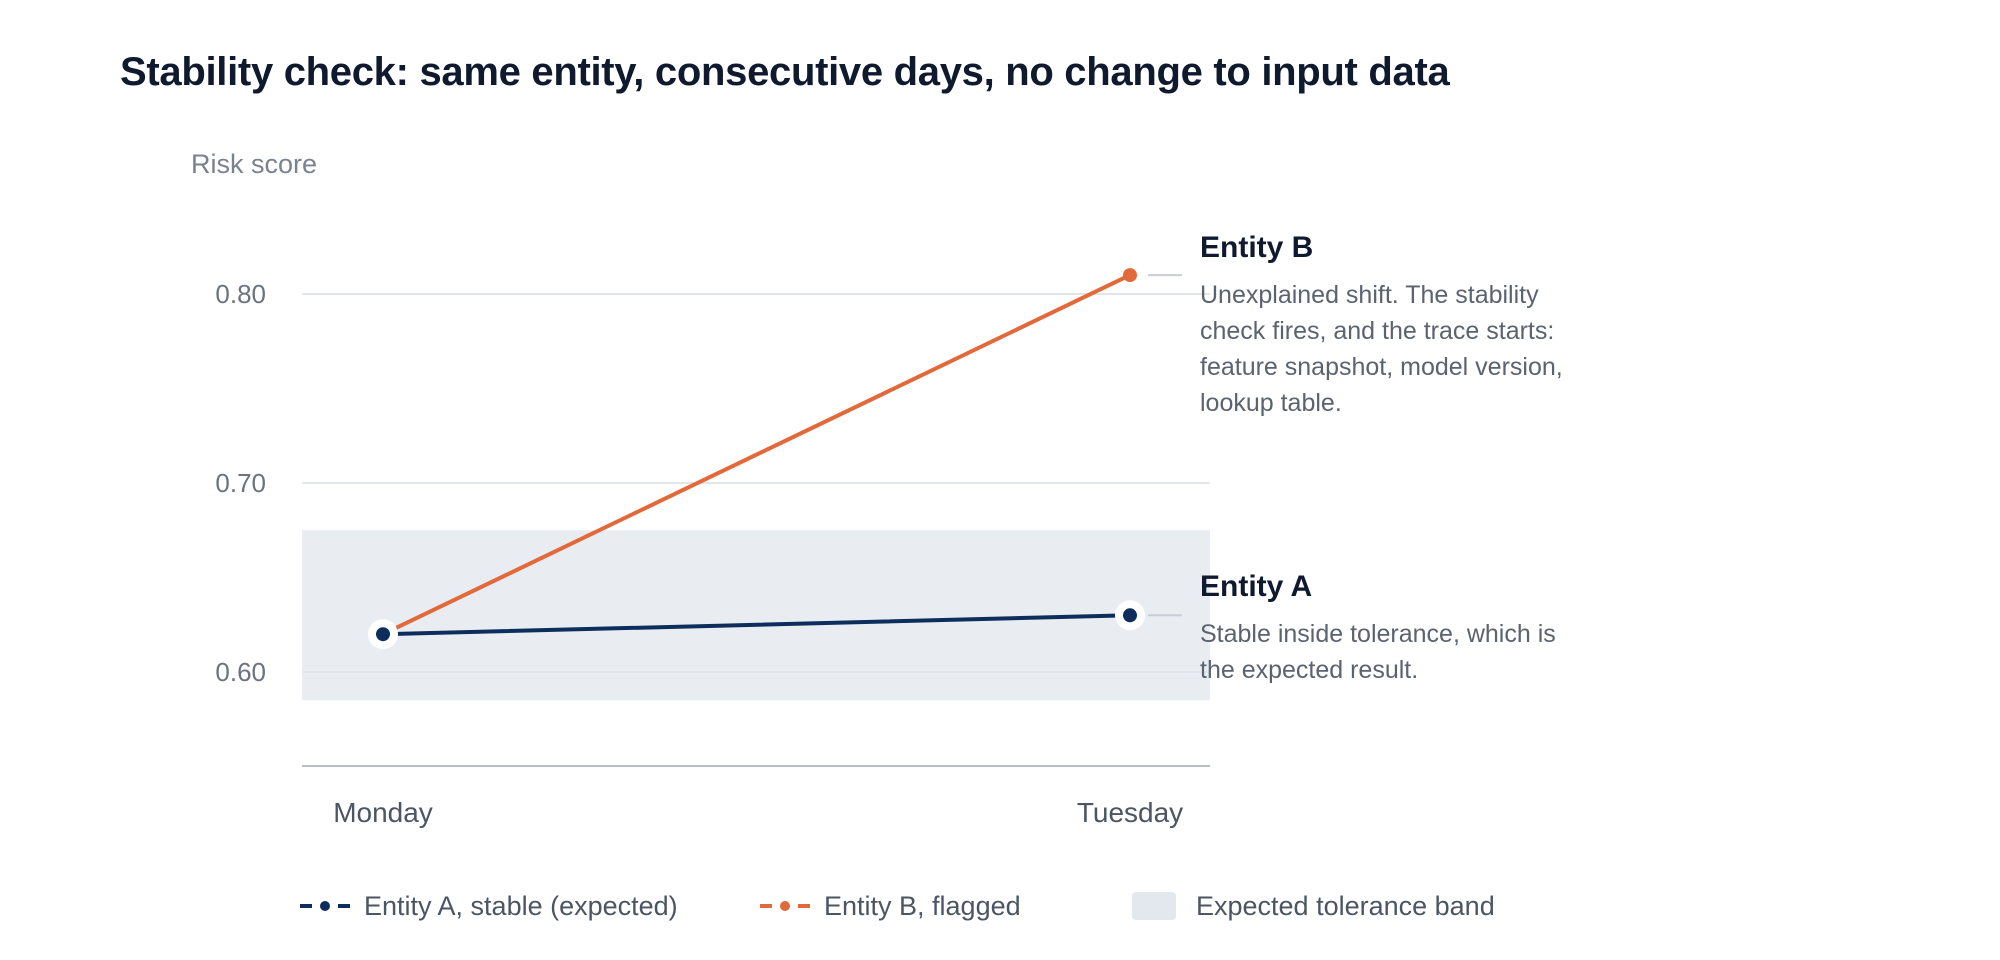  What do you see at coordinates (254, 164) in the screenshot?
I see `y-axis-label: Risk score` at bounding box center [254, 164].